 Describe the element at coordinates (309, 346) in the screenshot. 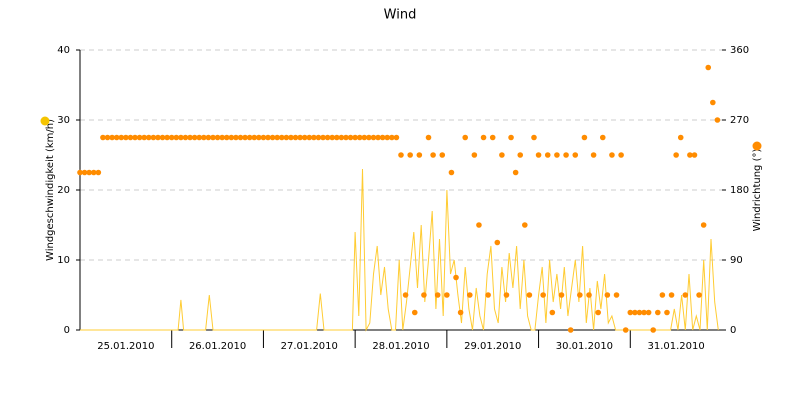

I see `x-tick-label: 27.01.2010` at that location.